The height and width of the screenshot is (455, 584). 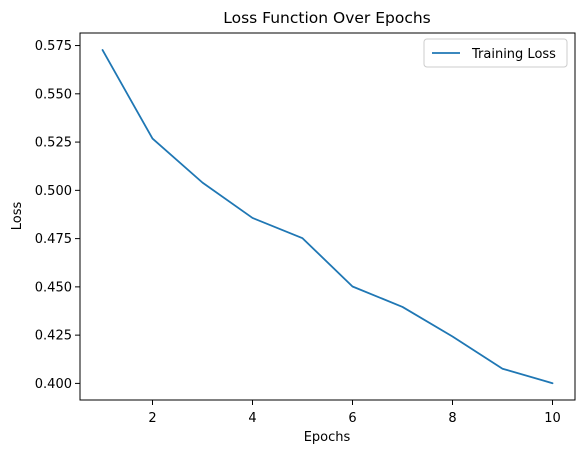 I want to click on x-tick-label: 10, so click(x=552, y=418).